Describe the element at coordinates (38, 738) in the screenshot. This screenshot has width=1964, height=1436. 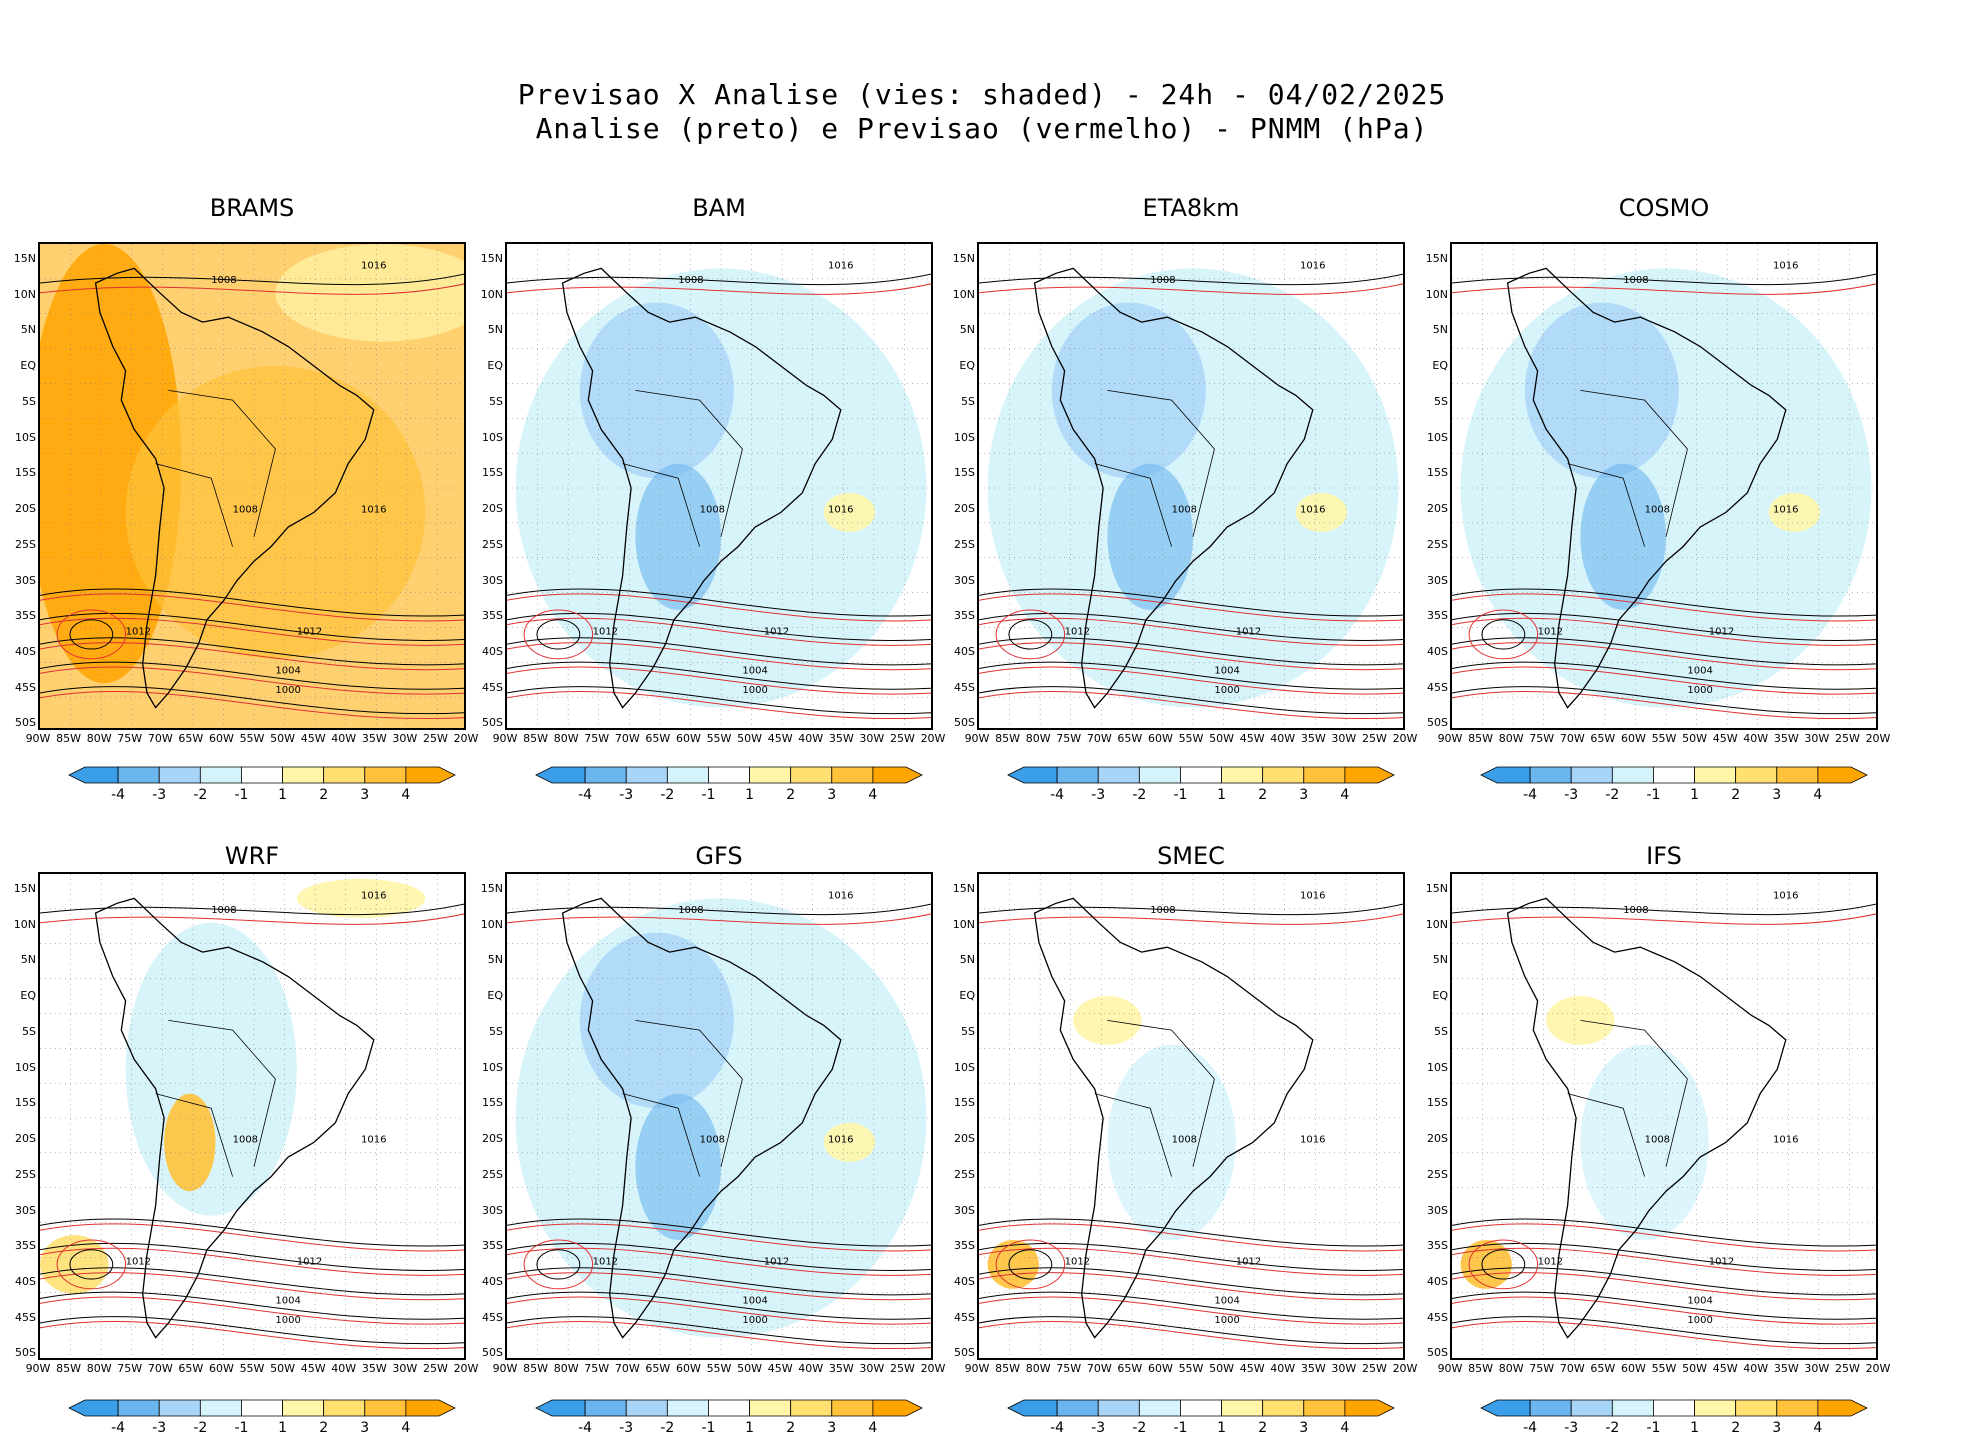
I see `lon-tick-label: 90W` at that location.